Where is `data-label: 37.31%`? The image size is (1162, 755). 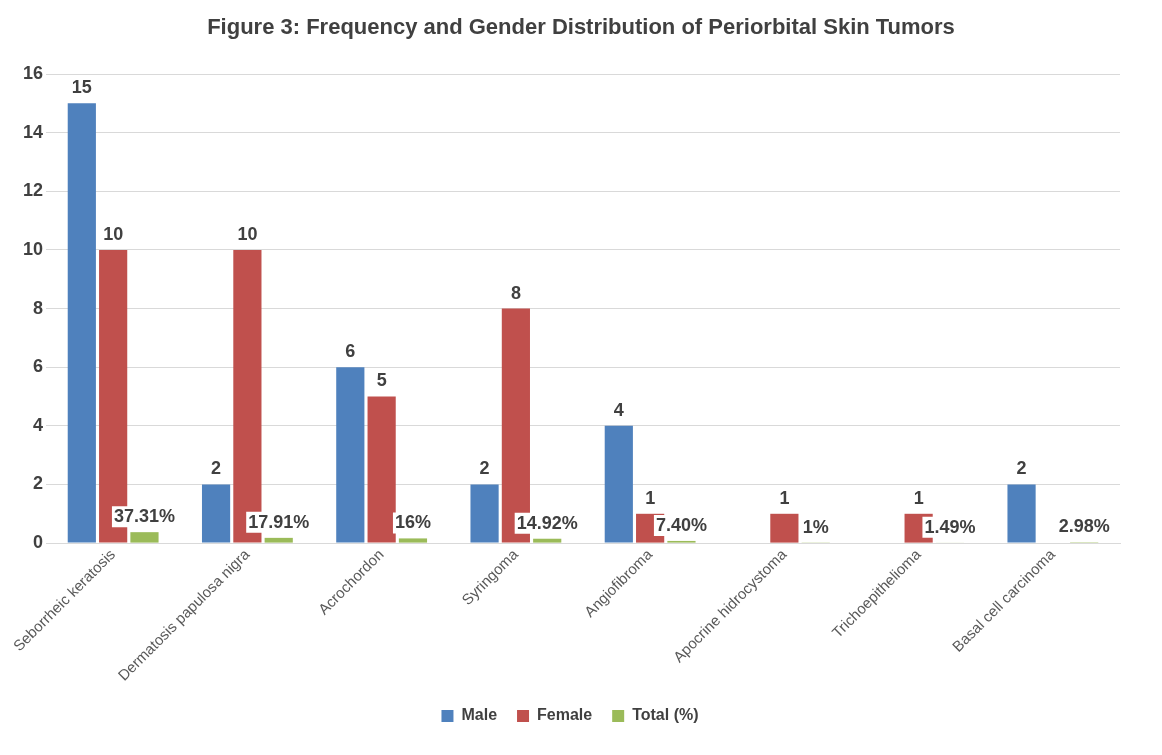
data-label: 37.31% is located at coordinates (144, 516).